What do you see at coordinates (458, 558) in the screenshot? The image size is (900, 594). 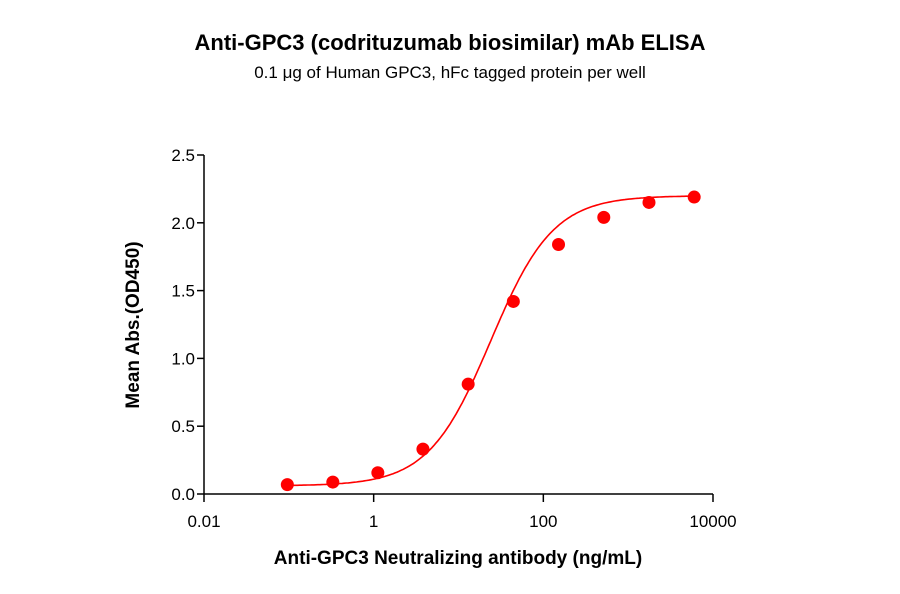 I see `x-axis-label: Anti-GPC3 Neutralizing antibody (ng/mL)` at bounding box center [458, 558].